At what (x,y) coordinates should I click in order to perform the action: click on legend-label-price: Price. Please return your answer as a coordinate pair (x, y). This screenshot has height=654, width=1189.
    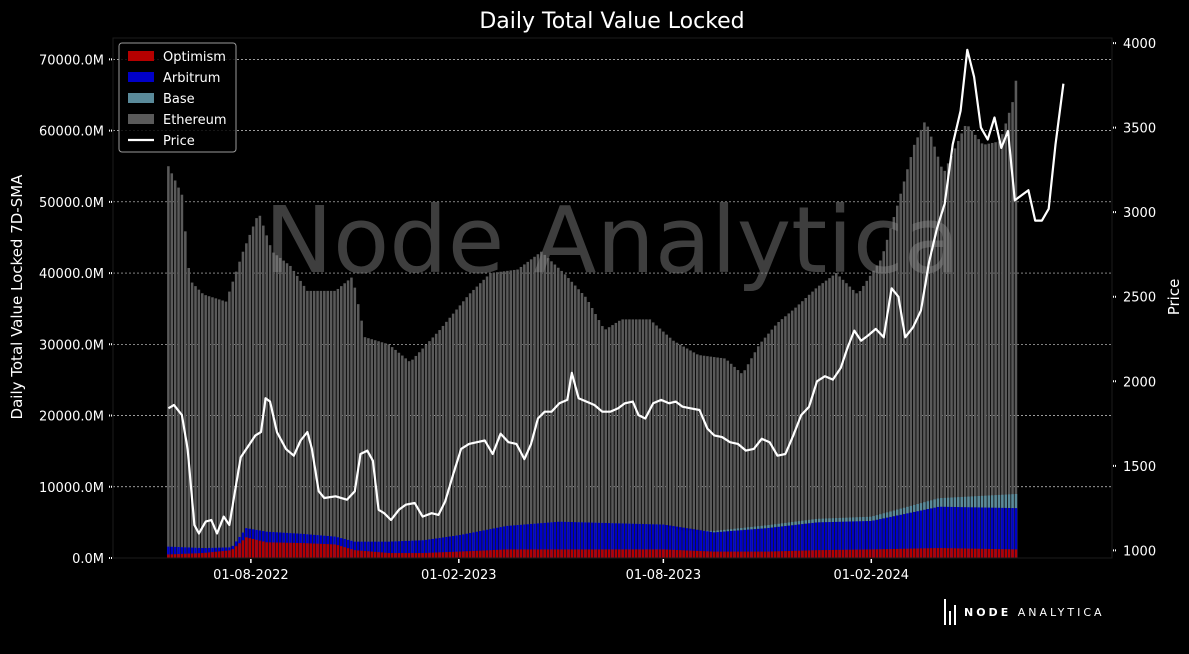
    Looking at the image, I should click on (179, 141).